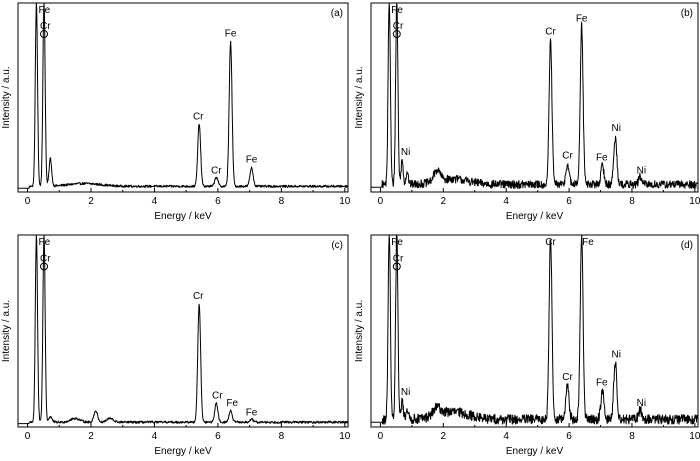 Image resolution: width=700 pixels, height=461 pixels. What do you see at coordinates (687, 245) in the screenshot?
I see `panel-label: (d)` at bounding box center [687, 245].